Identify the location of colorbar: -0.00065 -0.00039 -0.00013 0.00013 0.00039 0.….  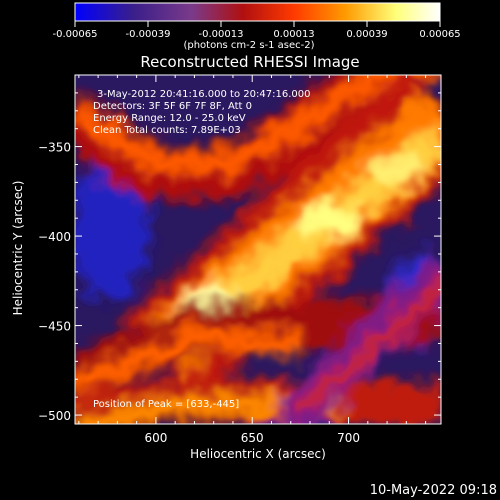
(257, 26).